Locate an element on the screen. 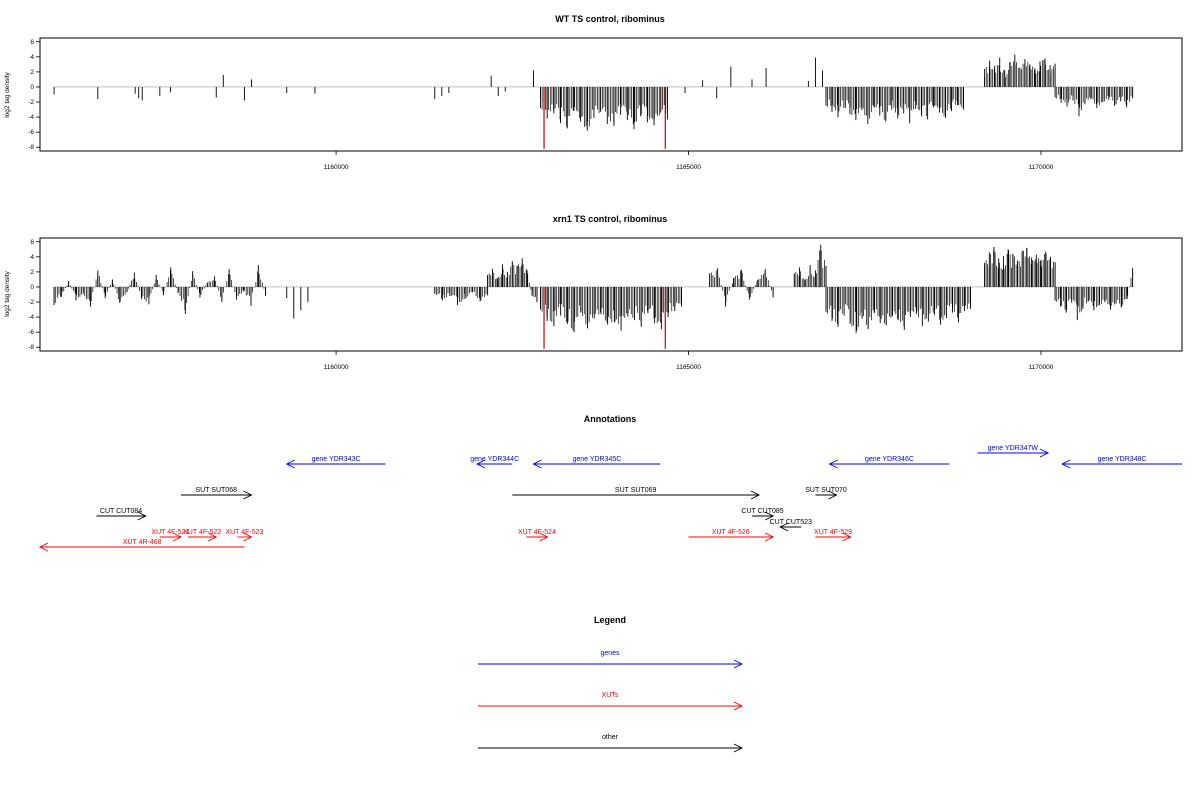  legend-title: Legend is located at coordinates (610, 620).